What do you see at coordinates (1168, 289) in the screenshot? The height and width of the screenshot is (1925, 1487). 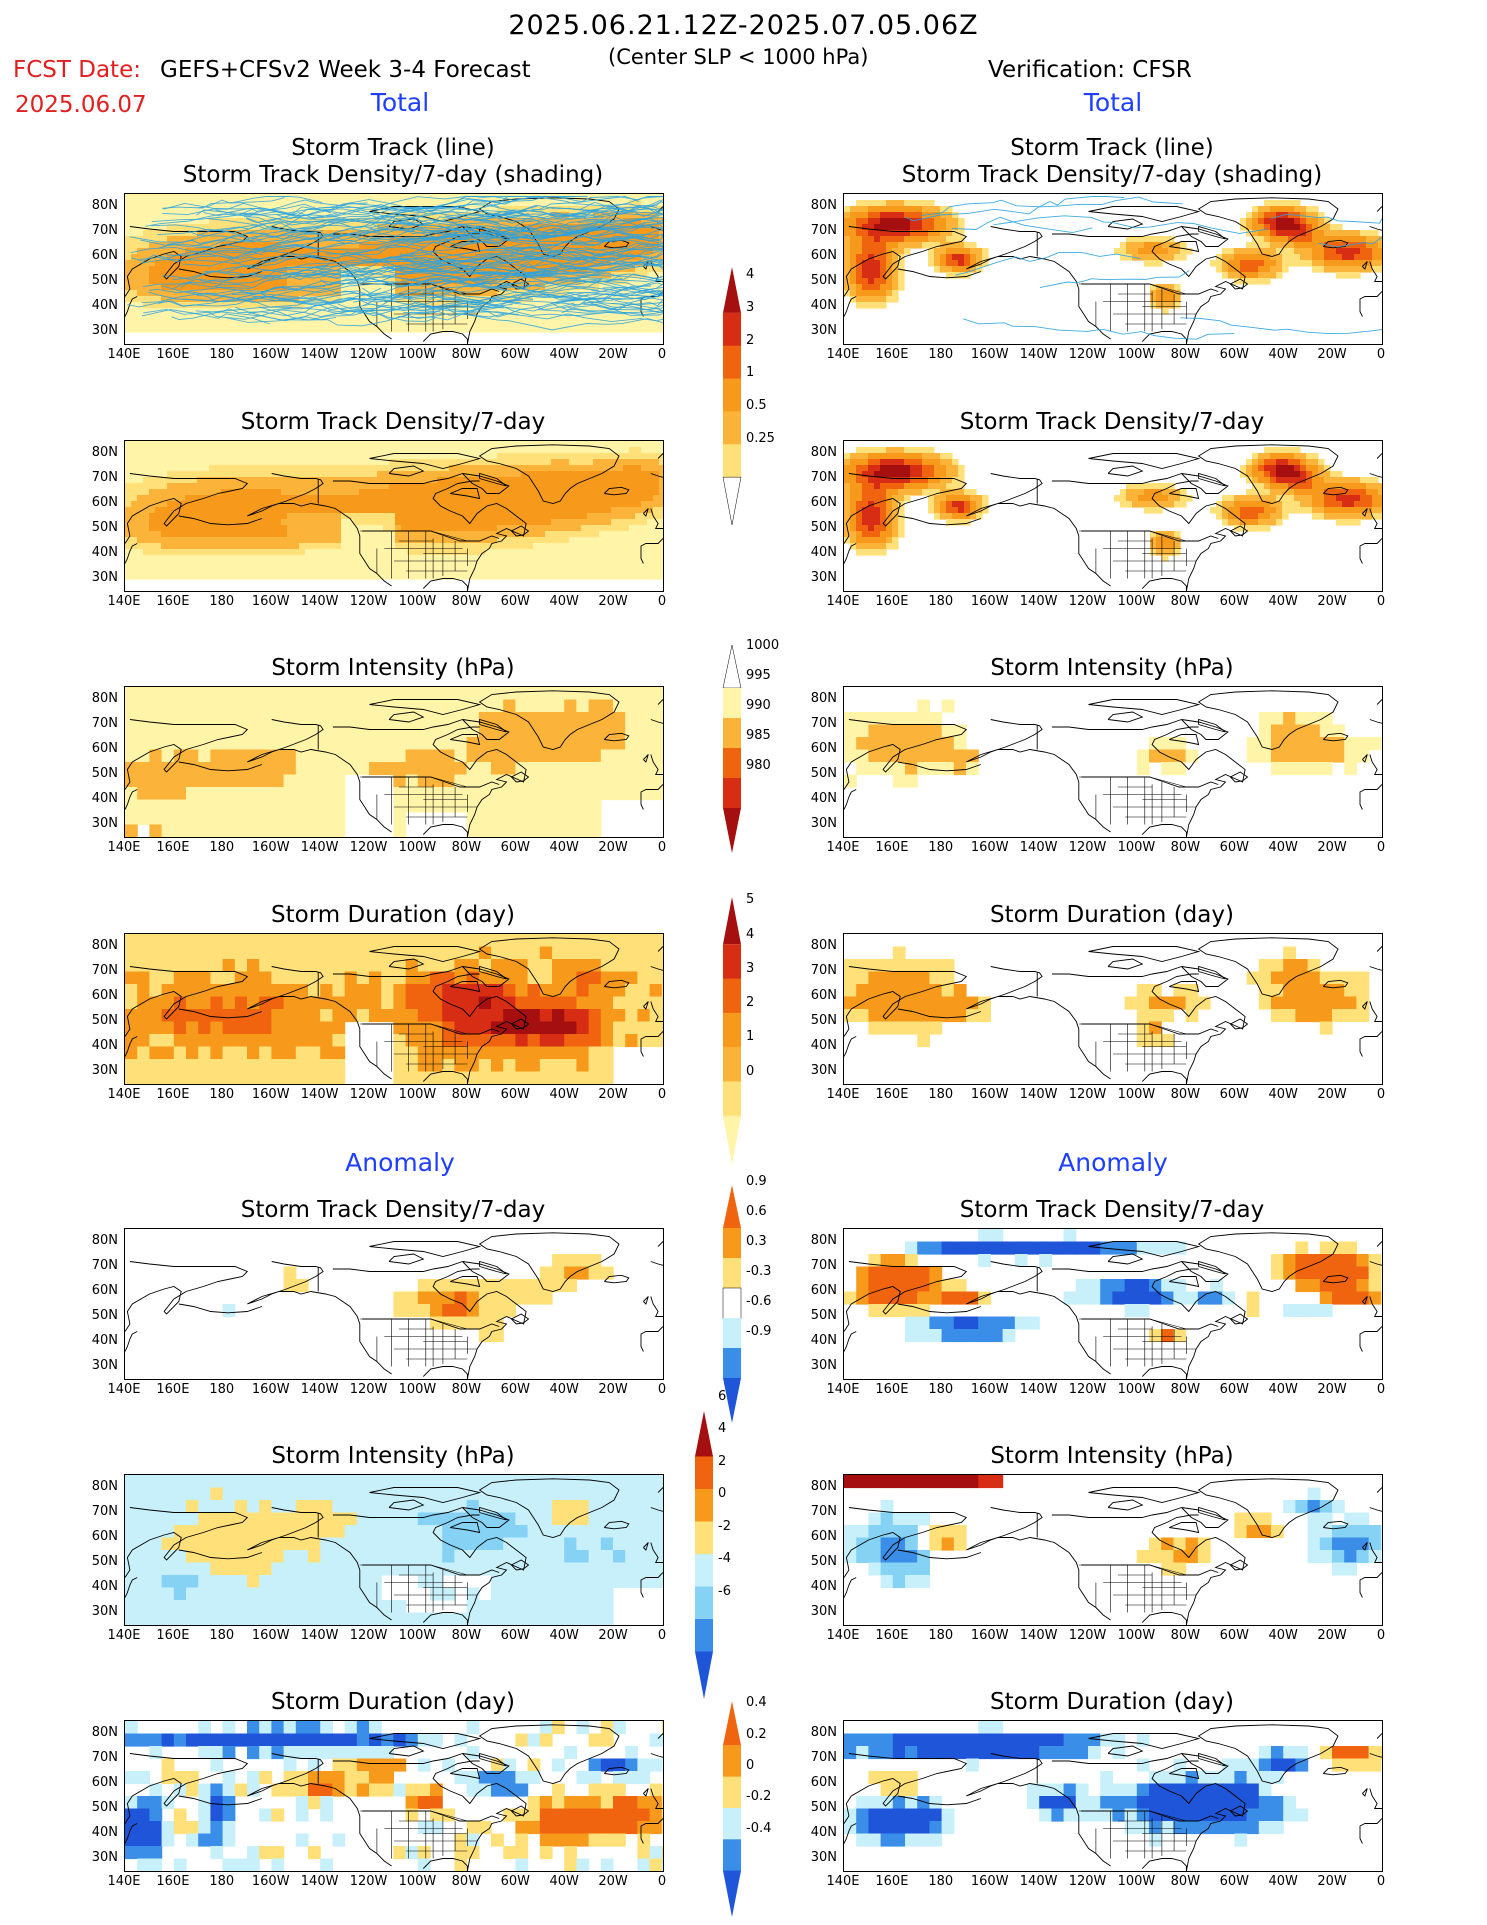 I see `state-border` at bounding box center [1168, 289].